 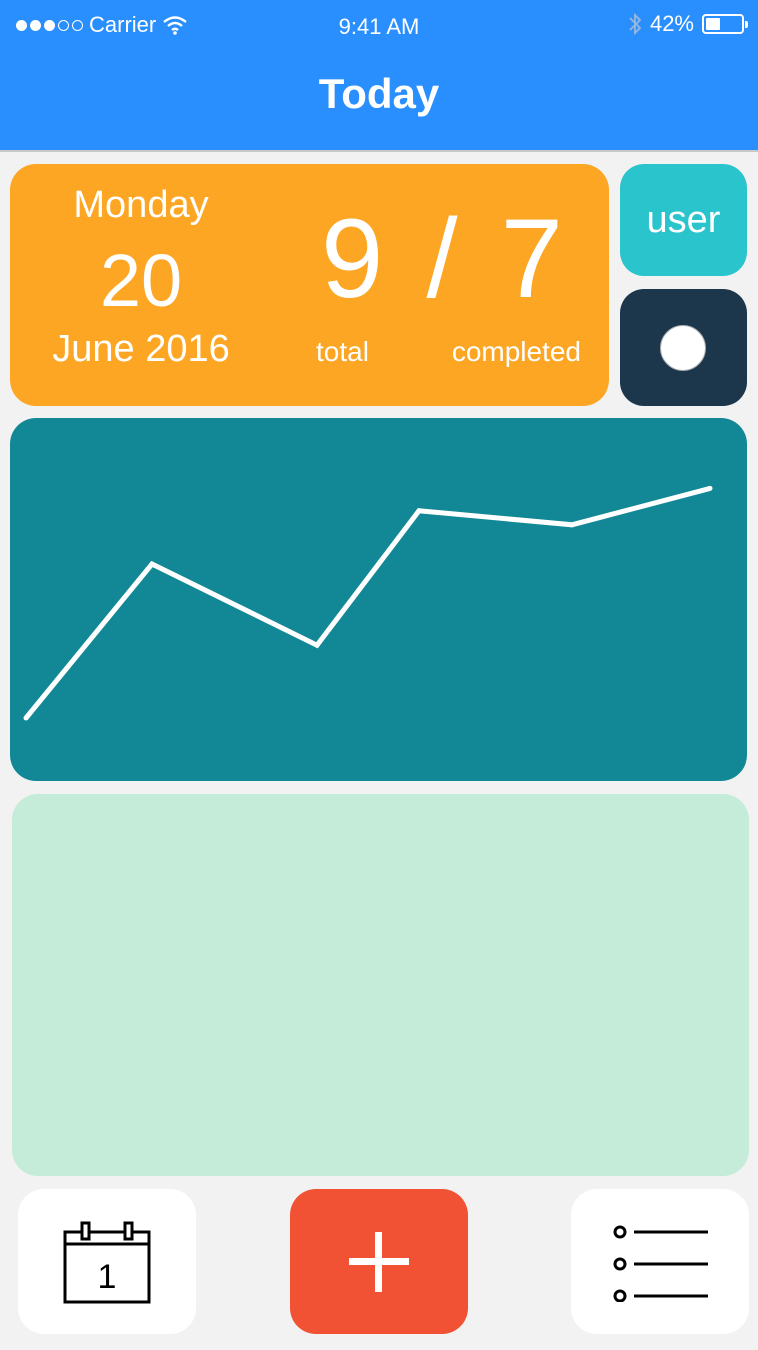 What do you see at coordinates (175, 25) in the screenshot?
I see `wifi-icon` at bounding box center [175, 25].